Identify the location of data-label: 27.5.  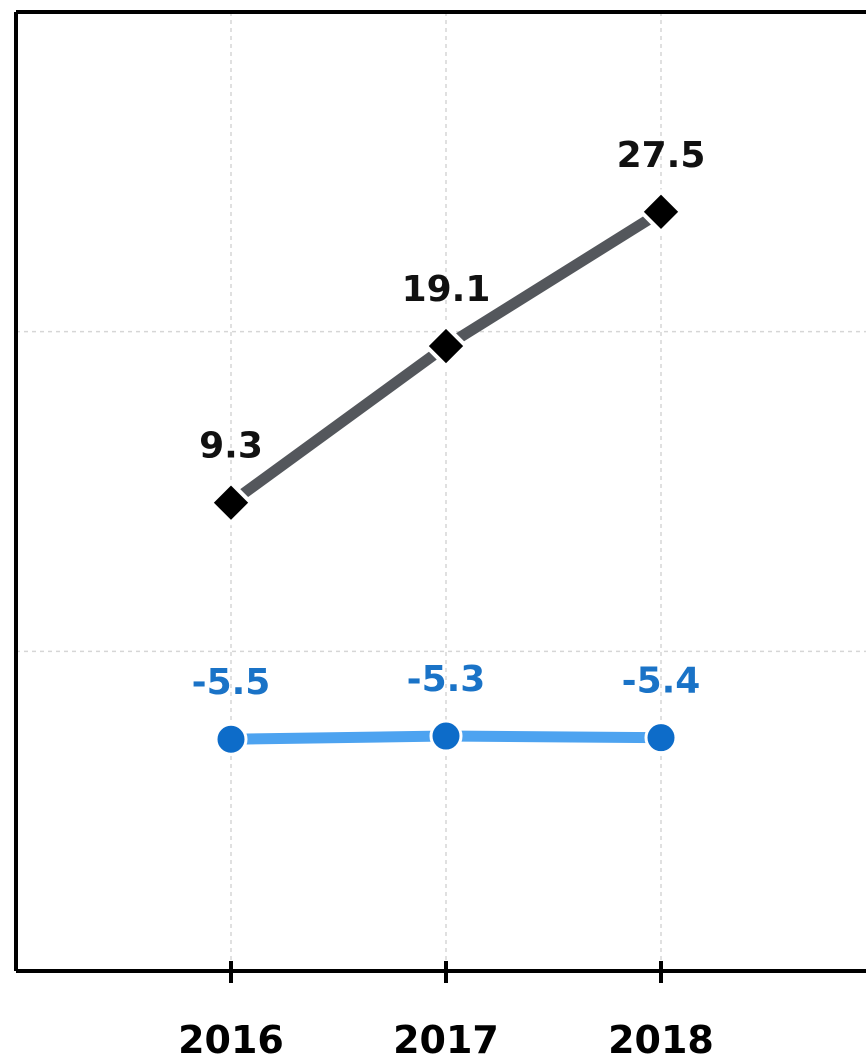
(661, 155).